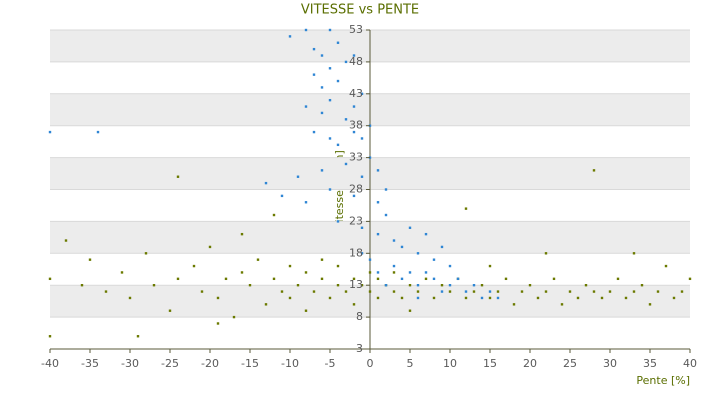  What do you see at coordinates (356, 157) in the screenshot?
I see `y-tick-label: 33` at bounding box center [356, 157].